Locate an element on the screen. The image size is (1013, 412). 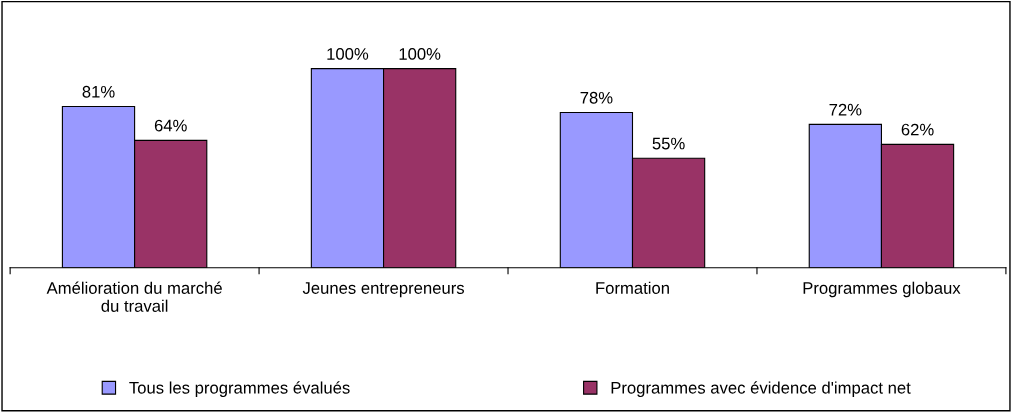
data-label: 72% is located at coordinates (845, 109).